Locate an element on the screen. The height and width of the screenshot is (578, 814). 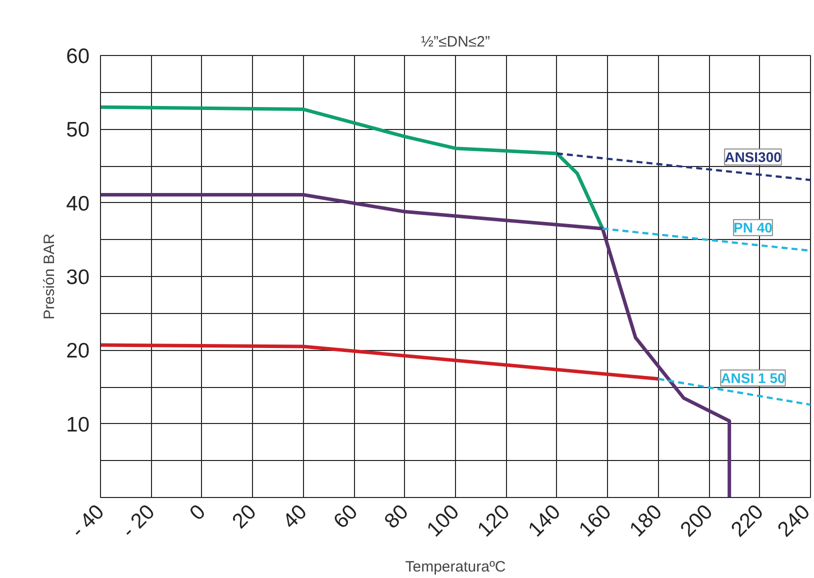
series-label: PN 40 is located at coordinates (753, 228).